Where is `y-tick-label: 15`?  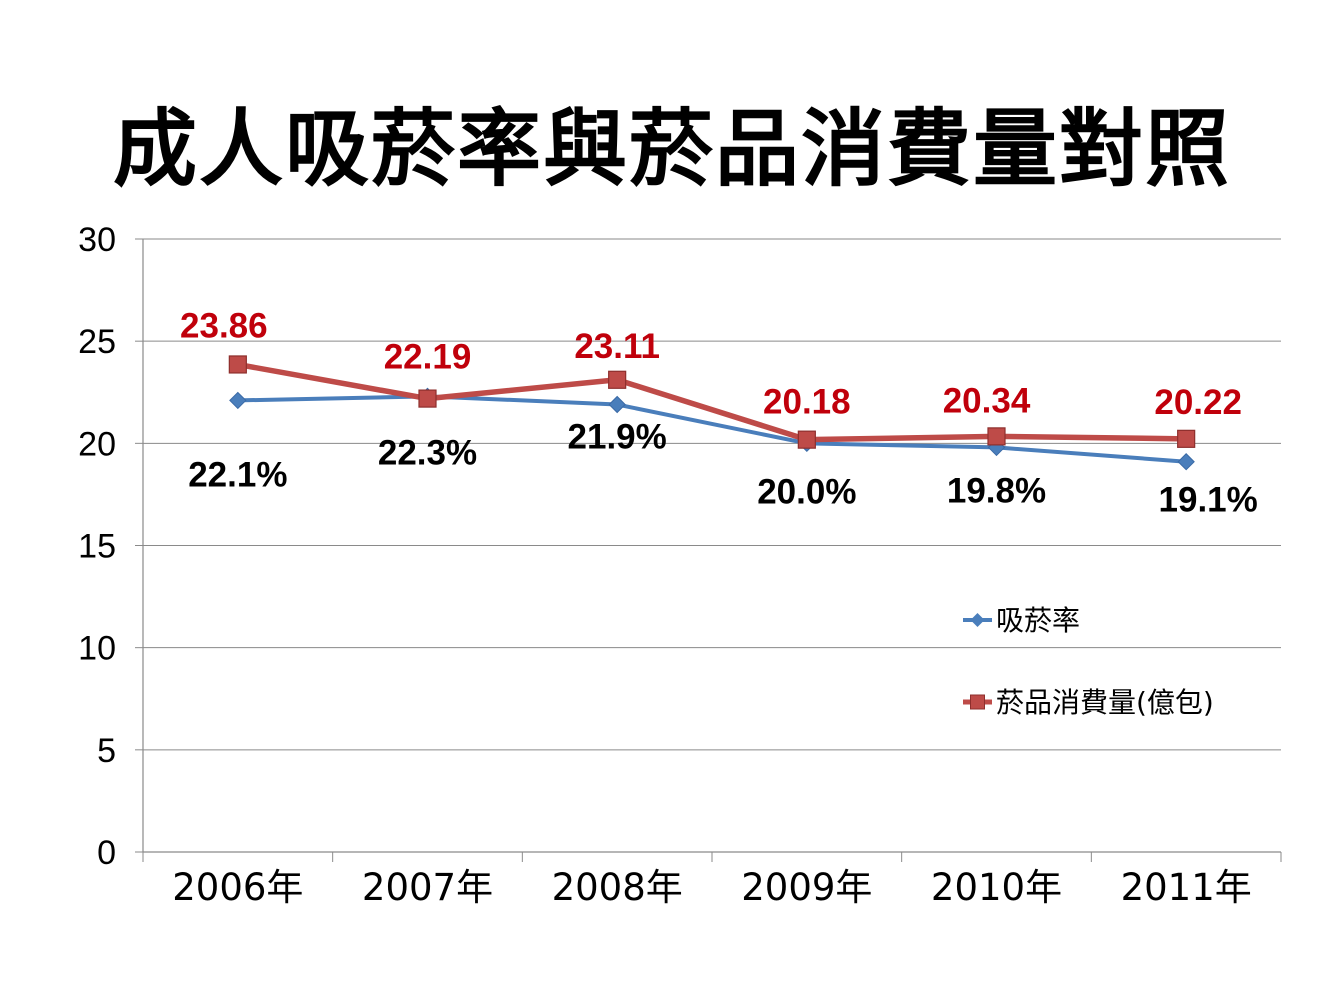 y-tick-label: 15 is located at coordinates (97, 547).